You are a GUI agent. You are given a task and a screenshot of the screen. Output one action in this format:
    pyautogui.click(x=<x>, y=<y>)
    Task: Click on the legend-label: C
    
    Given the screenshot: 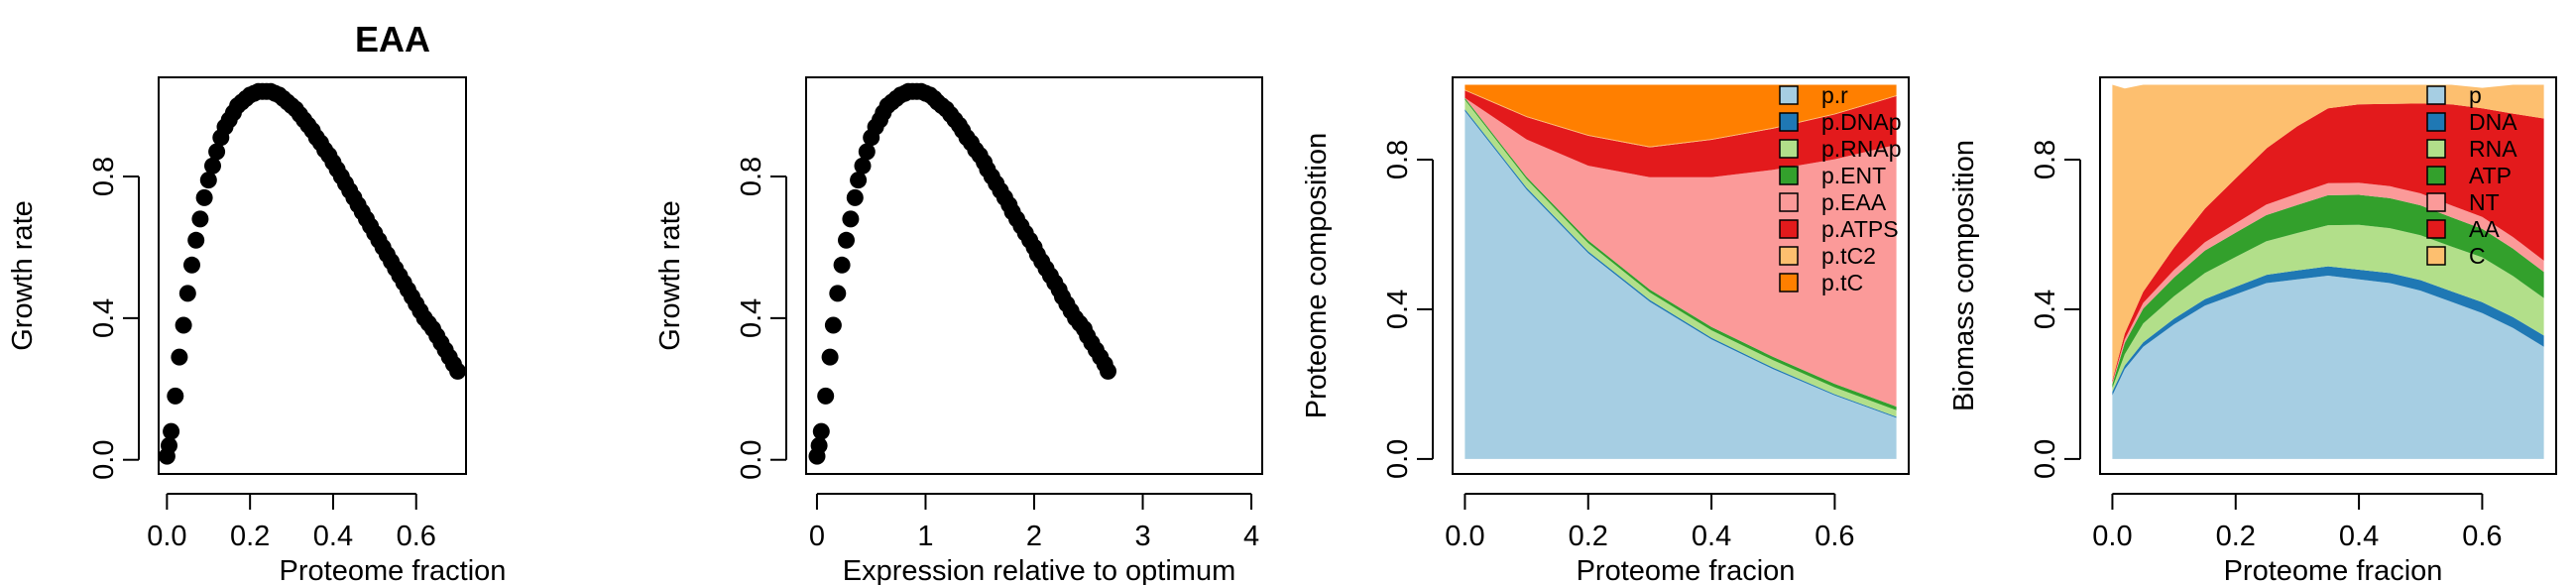 What is the action you would take?
    pyautogui.click(x=2477, y=256)
    